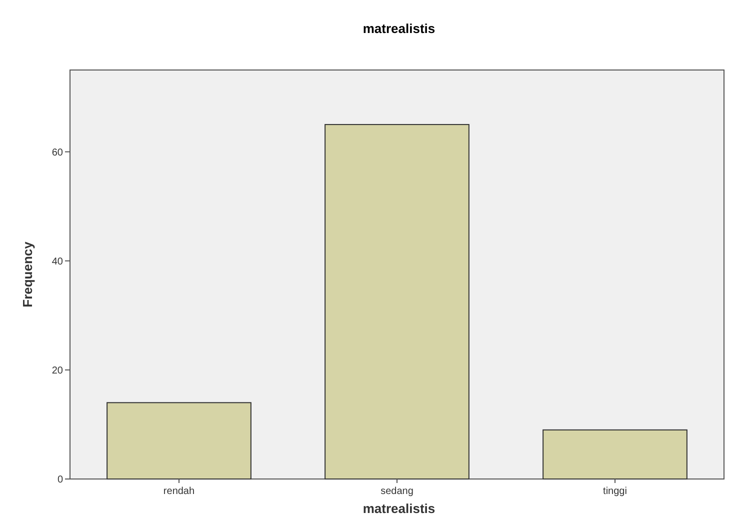 Image resolution: width=736 pixels, height=527 pixels. Describe the element at coordinates (615, 491) in the screenshot. I see `x-tick-label: tinggi` at that location.